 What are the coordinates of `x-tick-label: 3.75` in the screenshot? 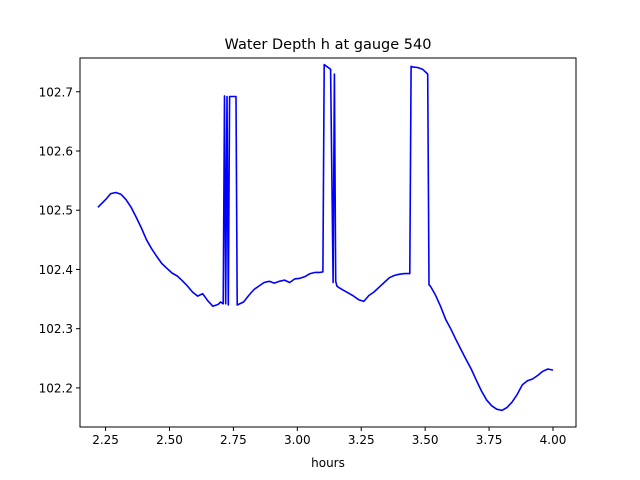 It's located at (489, 440).